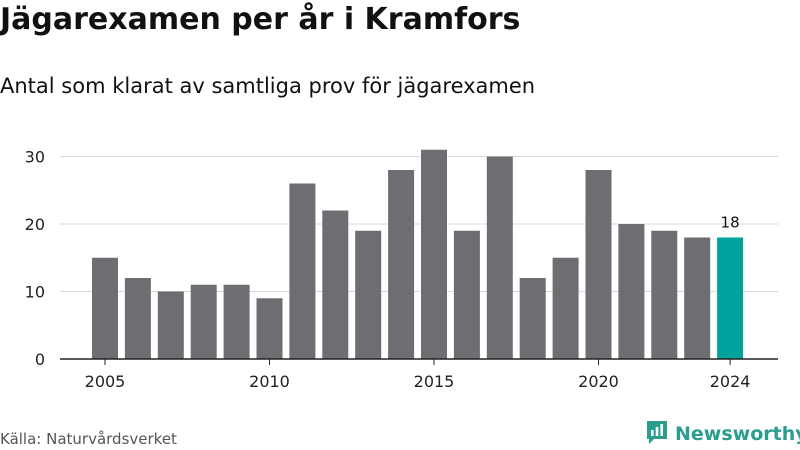 This screenshot has height=450, width=800. I want to click on y-tick-label: 20, so click(35, 224).